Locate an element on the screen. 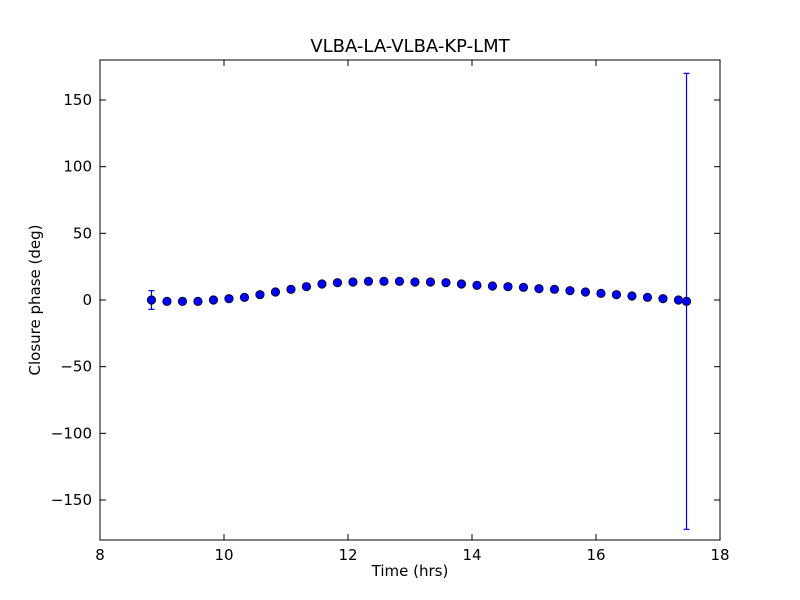  y-axis-label: Closure phase (deg) is located at coordinates (35, 300).